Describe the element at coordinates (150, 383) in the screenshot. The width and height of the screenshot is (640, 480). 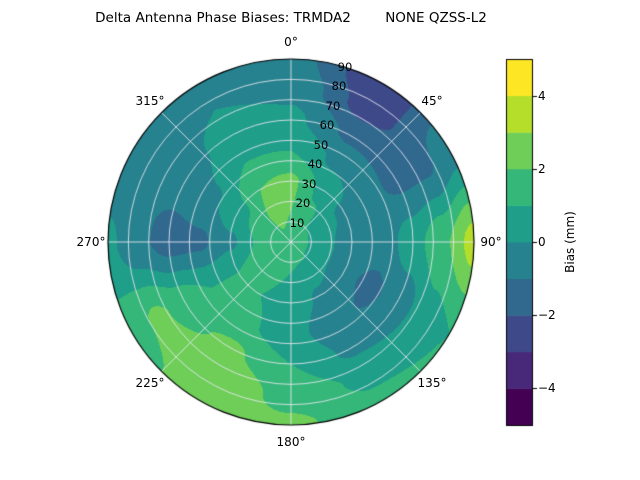
I see `angular-tick-225: 225°` at that location.